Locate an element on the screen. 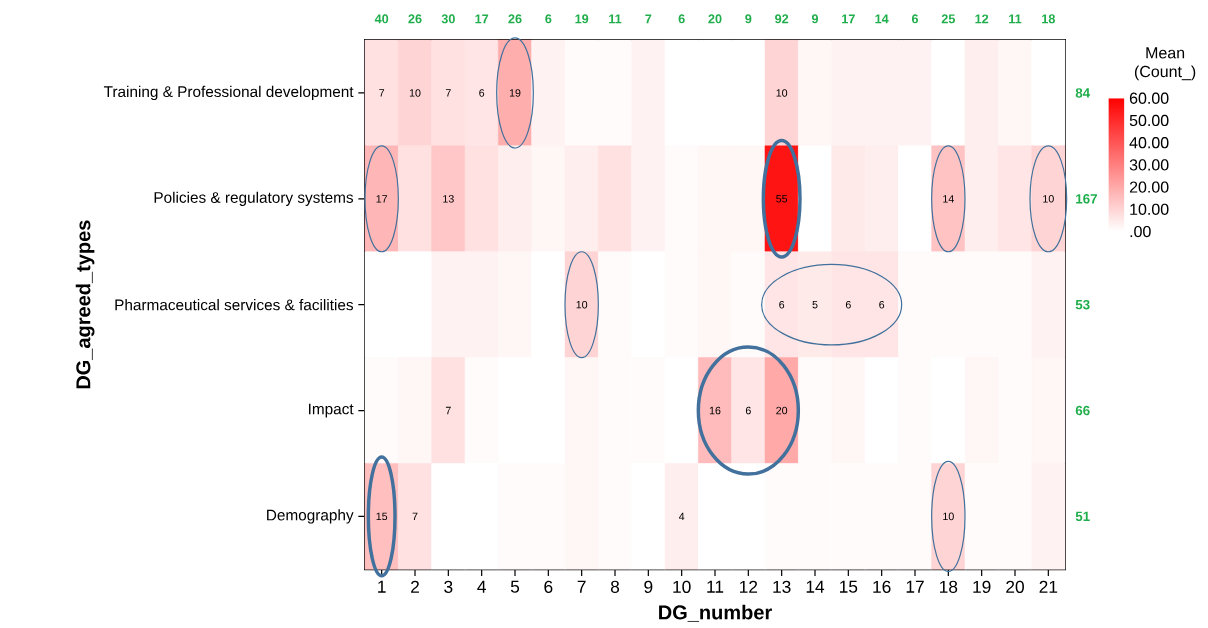 The height and width of the screenshot is (628, 1208). y2-tick-label: 167 is located at coordinates (1086, 199).